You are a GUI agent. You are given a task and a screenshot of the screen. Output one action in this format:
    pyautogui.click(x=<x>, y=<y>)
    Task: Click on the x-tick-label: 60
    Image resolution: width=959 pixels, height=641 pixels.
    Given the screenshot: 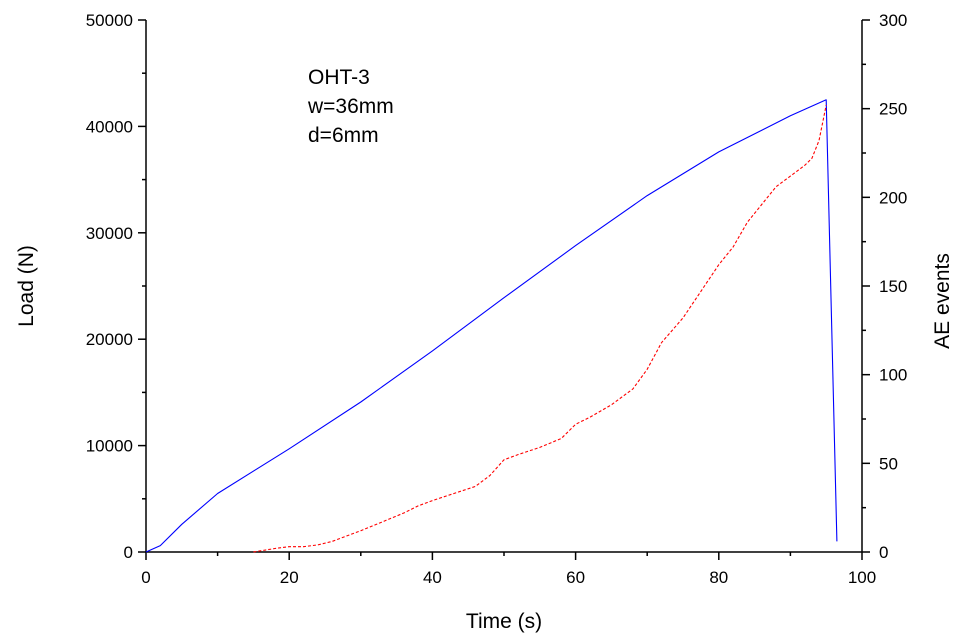 What is the action you would take?
    pyautogui.click(x=575, y=577)
    